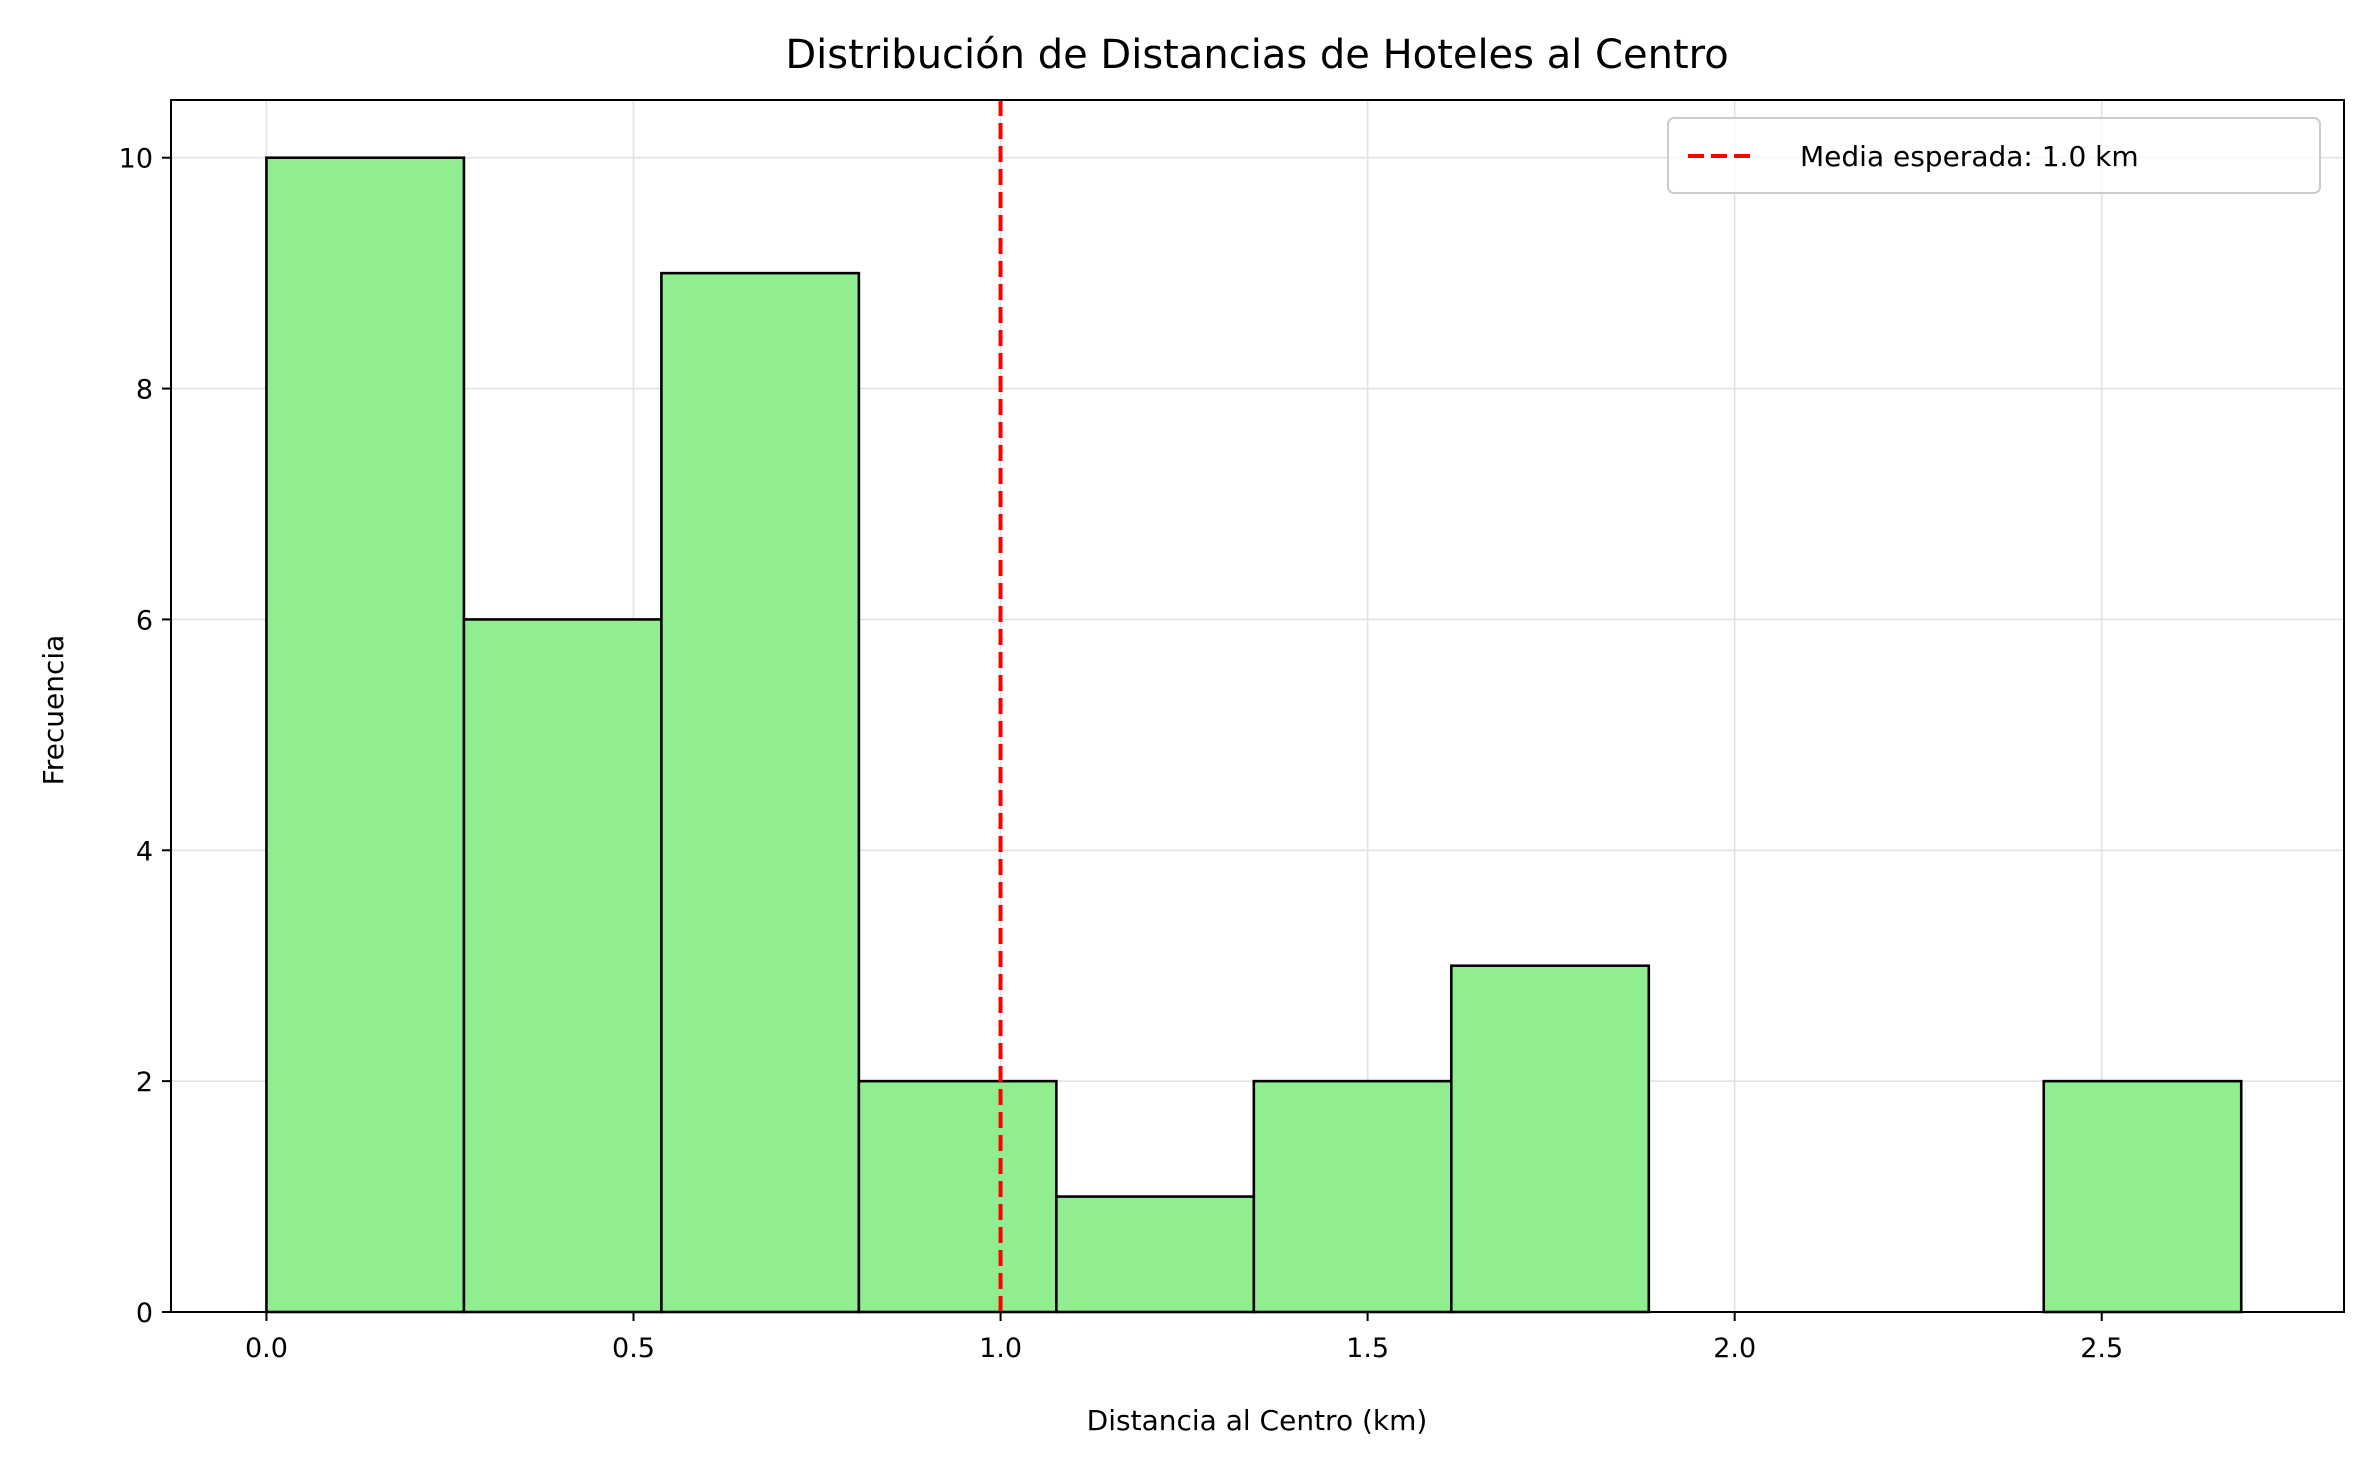  What do you see at coordinates (1969, 156) in the screenshot?
I see `legend-label: Media esperada: 1.0 km` at bounding box center [1969, 156].